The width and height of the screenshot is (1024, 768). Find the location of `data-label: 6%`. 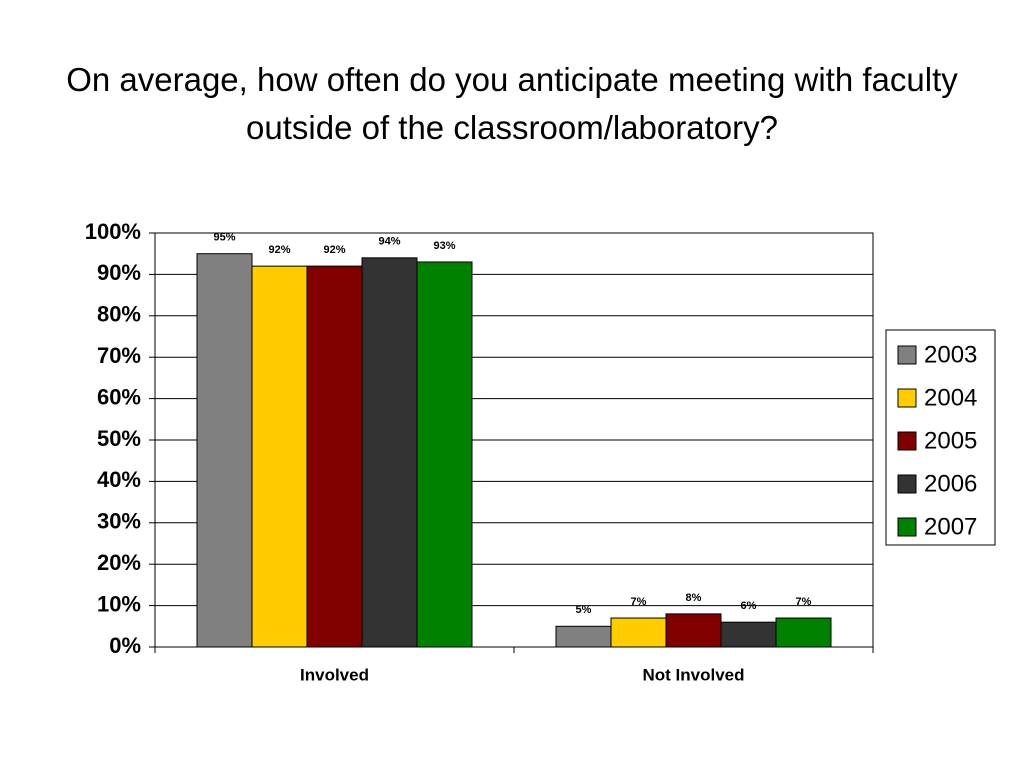

data-label: 6% is located at coordinates (749, 606).